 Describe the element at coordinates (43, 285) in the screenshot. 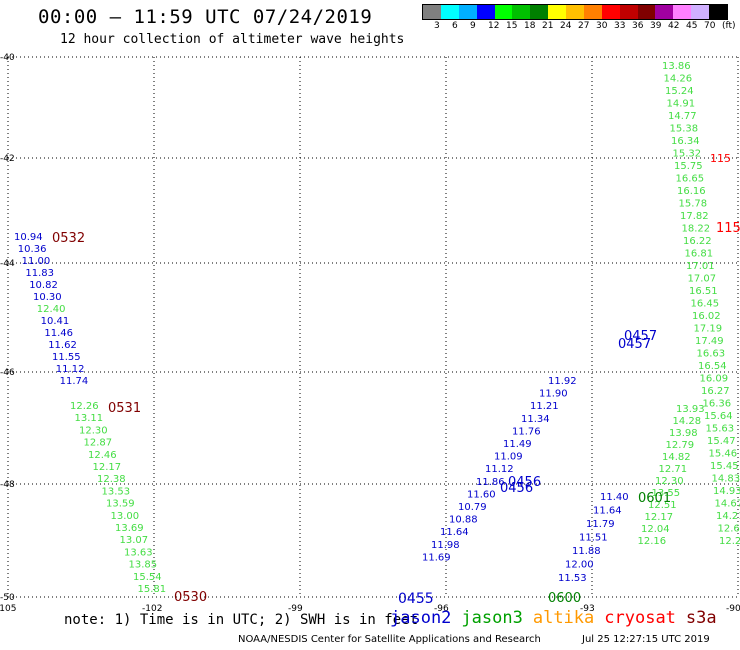

I see `swh-value-label: 10.82` at that location.